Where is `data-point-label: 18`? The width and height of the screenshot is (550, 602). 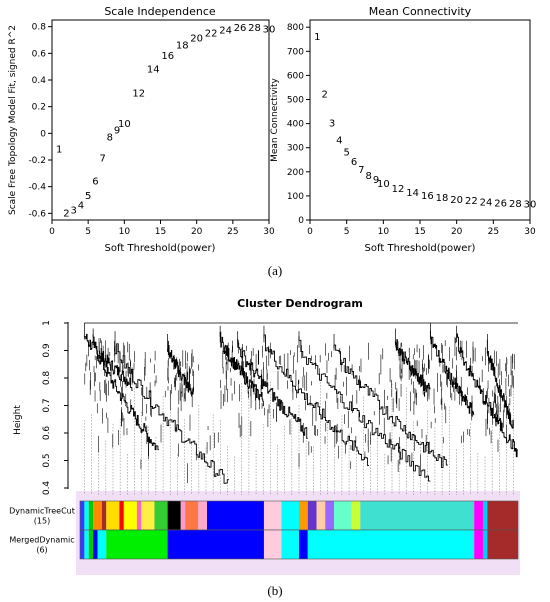 data-point-label: 18 is located at coordinates (182, 45).